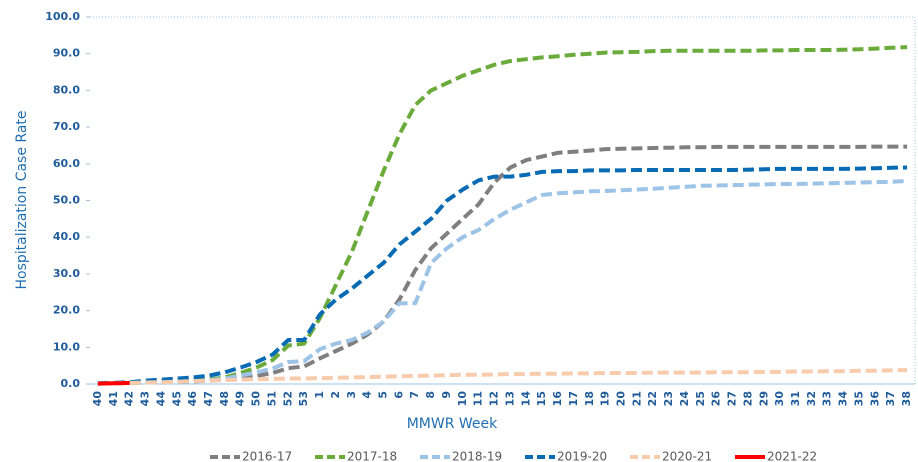 Image resolution: width=918 pixels, height=462 pixels. What do you see at coordinates (66, 89) in the screenshot?
I see `y-tick-label: 80.0` at bounding box center [66, 89].